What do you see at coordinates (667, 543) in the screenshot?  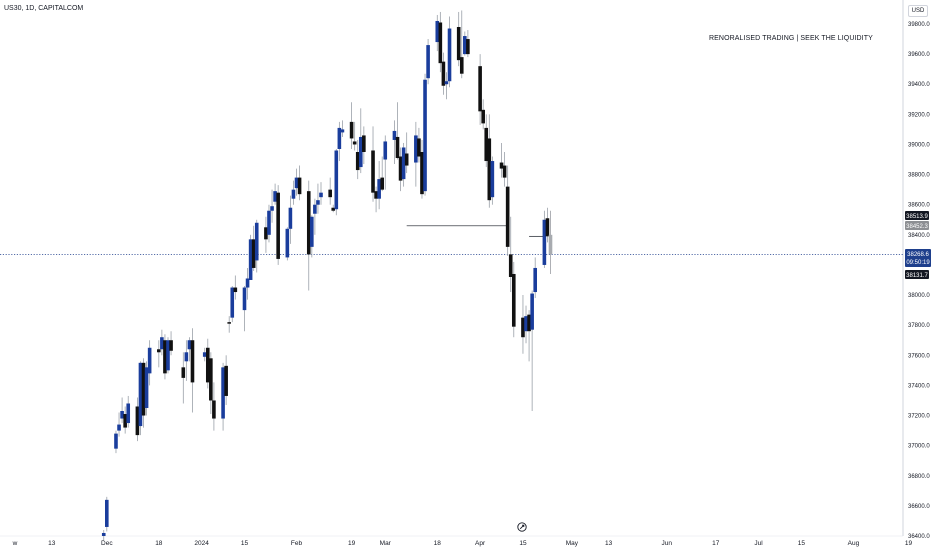 I see `time-axis-label: Jun` at bounding box center [667, 543].